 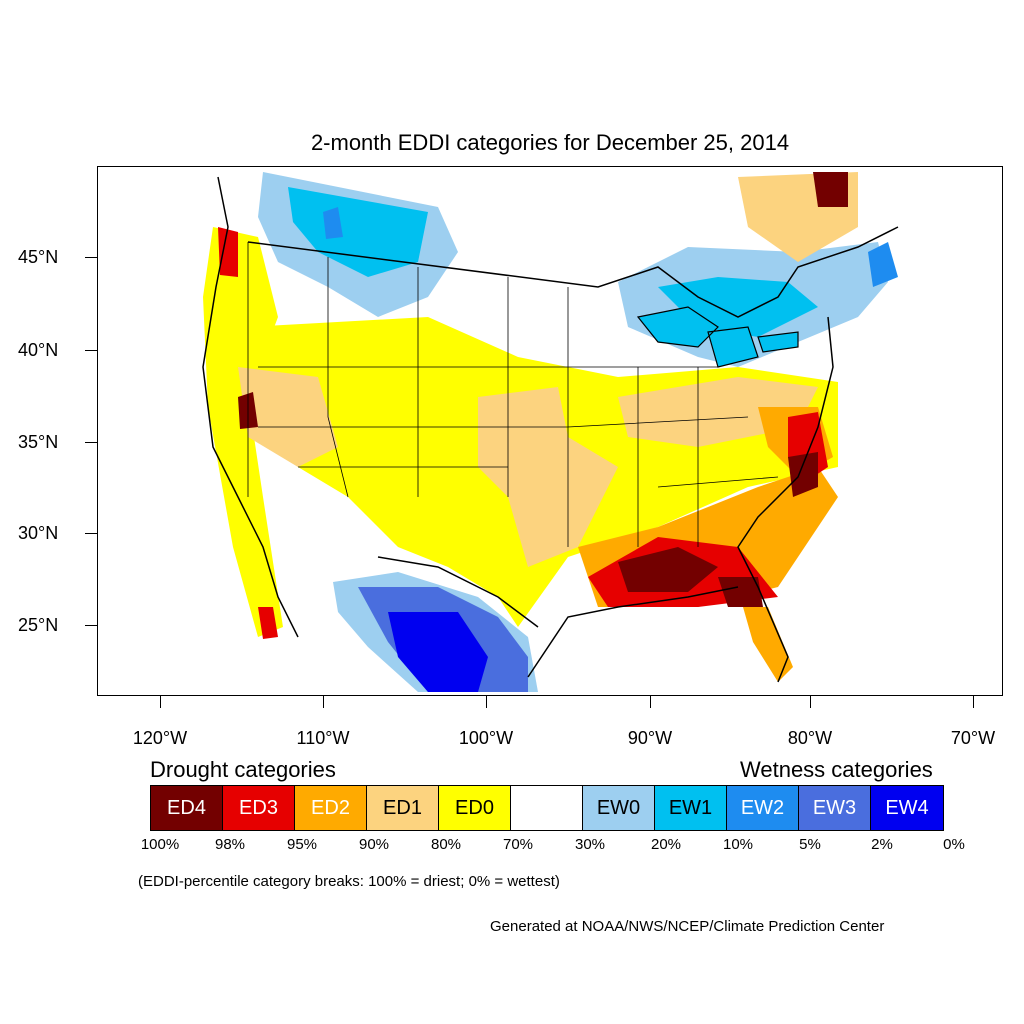 I want to click on wet-region-mexico-ew4, so click(x=438, y=652).